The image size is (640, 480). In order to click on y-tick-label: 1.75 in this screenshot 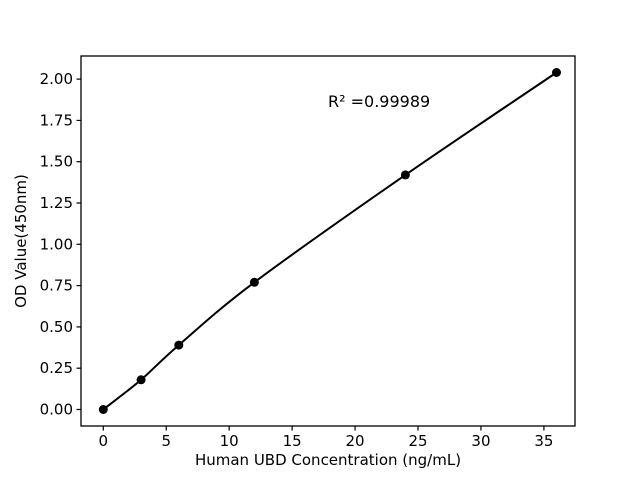, I will do `click(56, 120)`.